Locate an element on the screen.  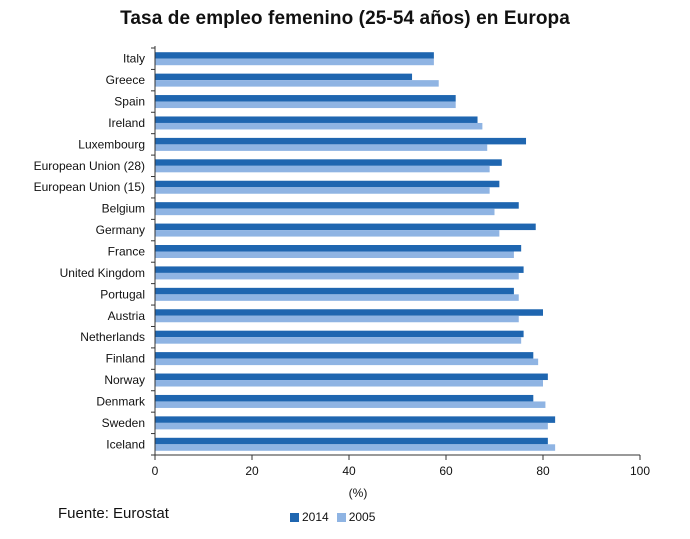
category-label-germany: Germany is located at coordinates (120, 230).